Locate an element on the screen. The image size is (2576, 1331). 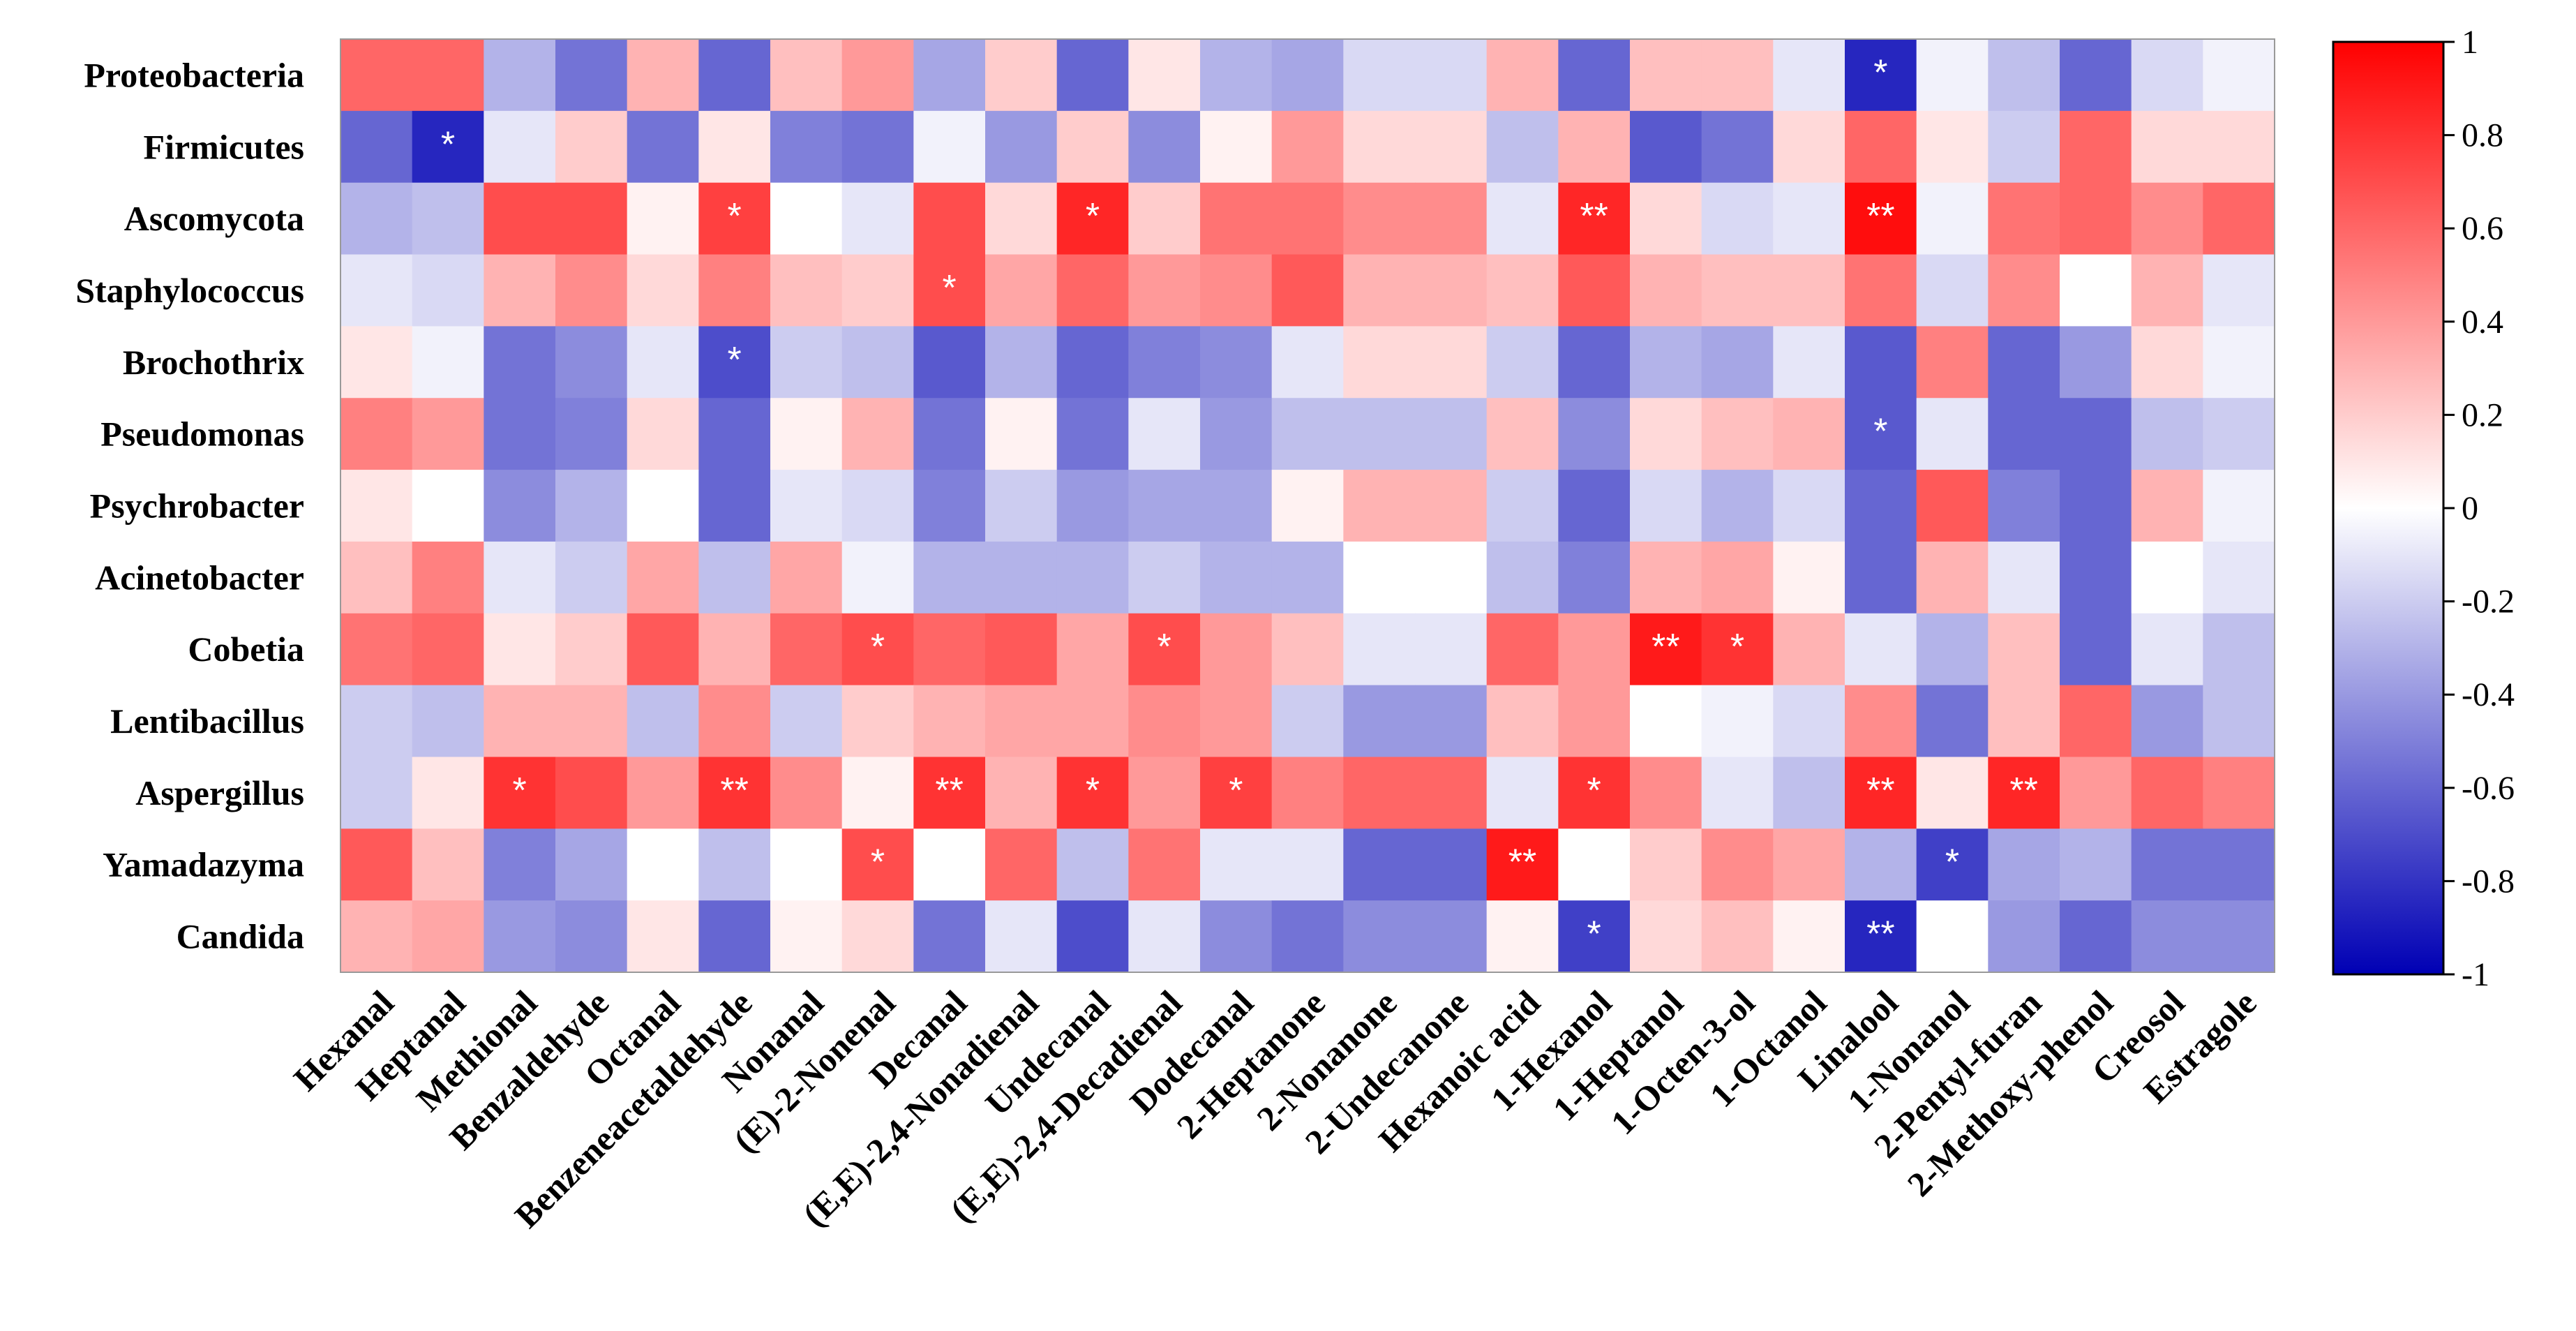
color-scale-tick-label: -1 is located at coordinates (2475, 975).